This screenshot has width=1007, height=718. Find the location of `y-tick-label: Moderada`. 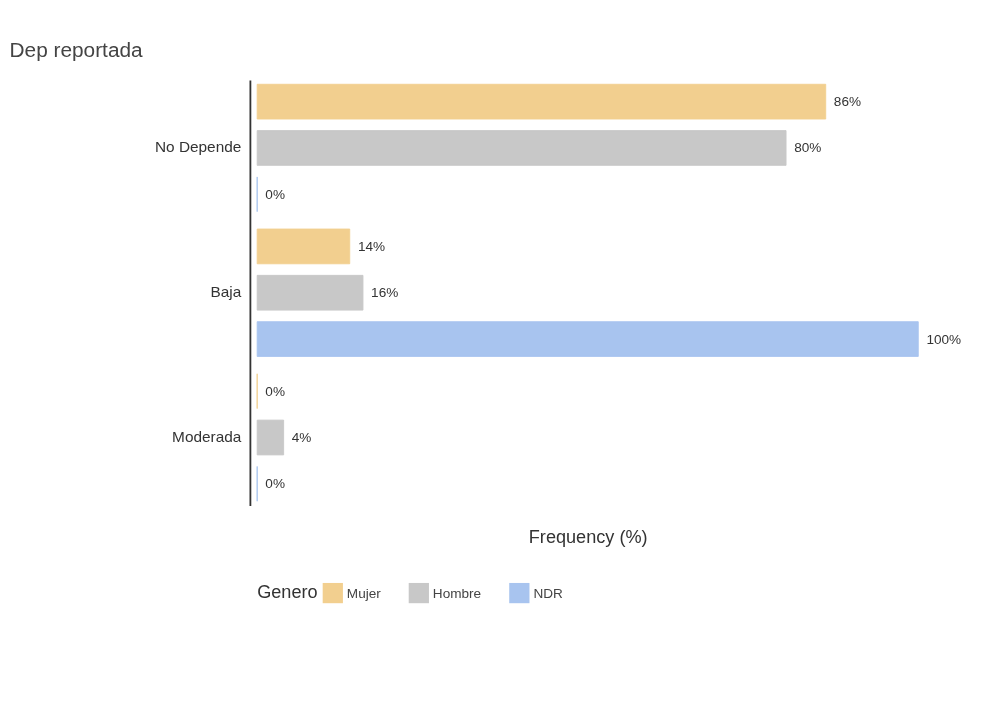

y-tick-label: Moderada is located at coordinates (207, 437).